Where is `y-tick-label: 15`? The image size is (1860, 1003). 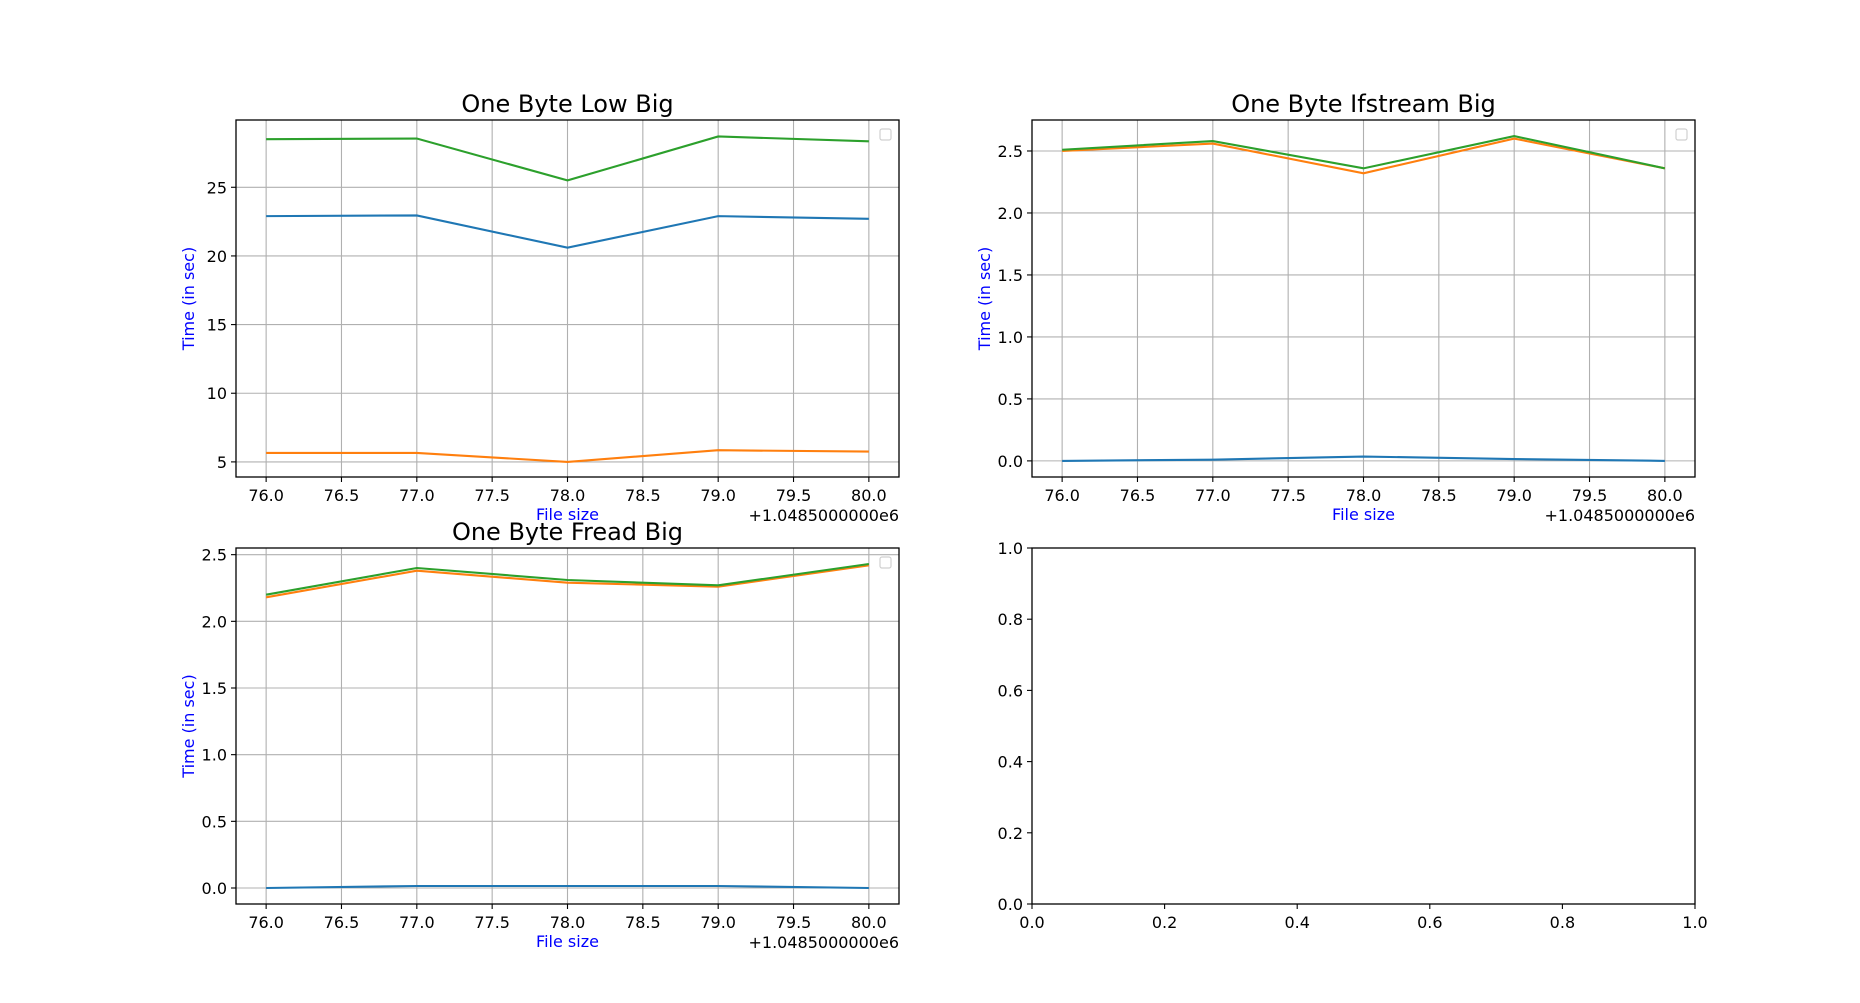 y-tick-label: 15 is located at coordinates (217, 325).